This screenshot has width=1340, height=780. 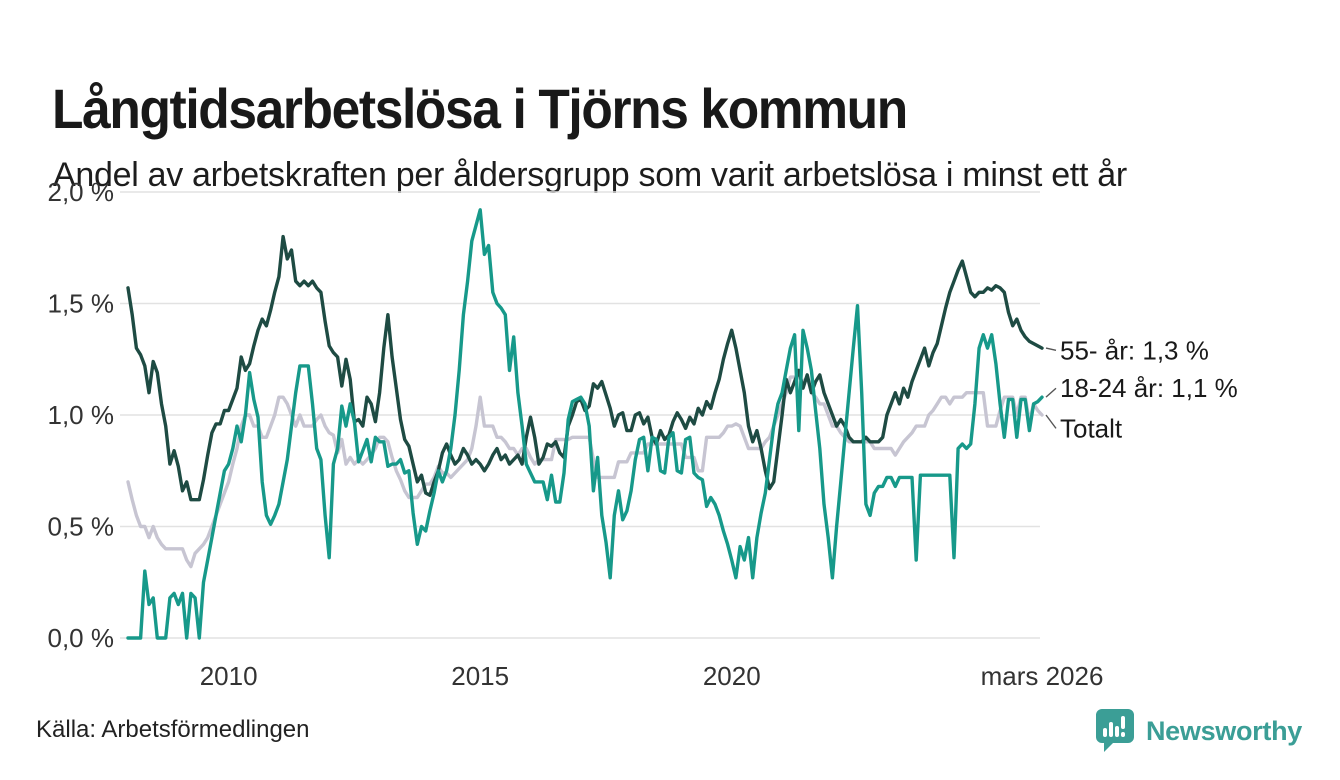 I want to click on brand-name: Newsworthy, so click(x=1223, y=730).